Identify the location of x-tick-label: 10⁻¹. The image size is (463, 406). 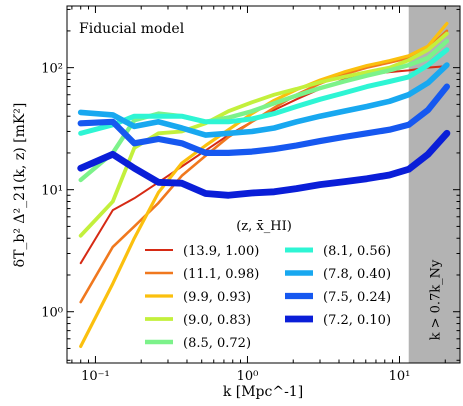
(95, 376).